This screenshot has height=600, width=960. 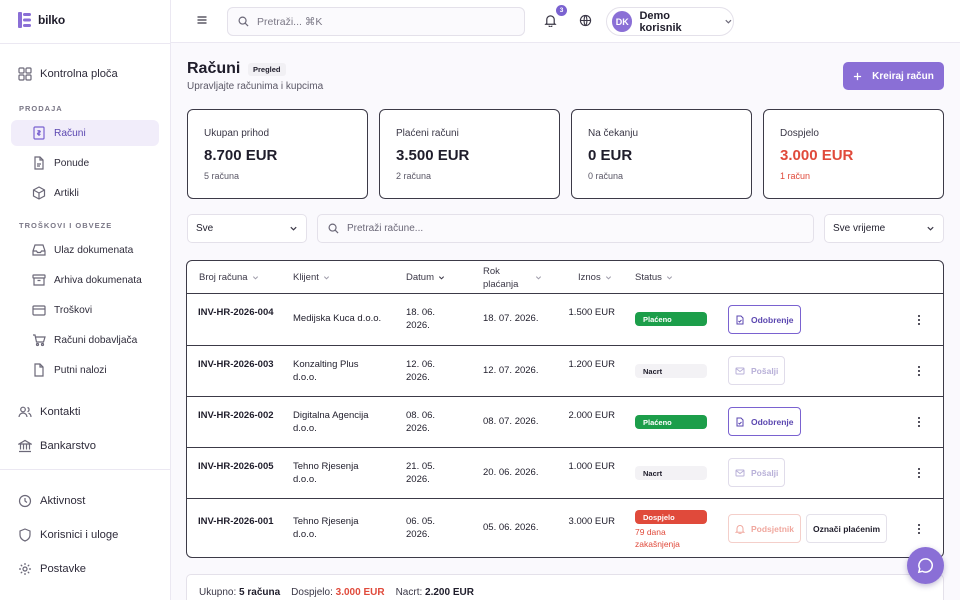 I want to click on summary-label: Nacrt:, so click(x=409, y=592).